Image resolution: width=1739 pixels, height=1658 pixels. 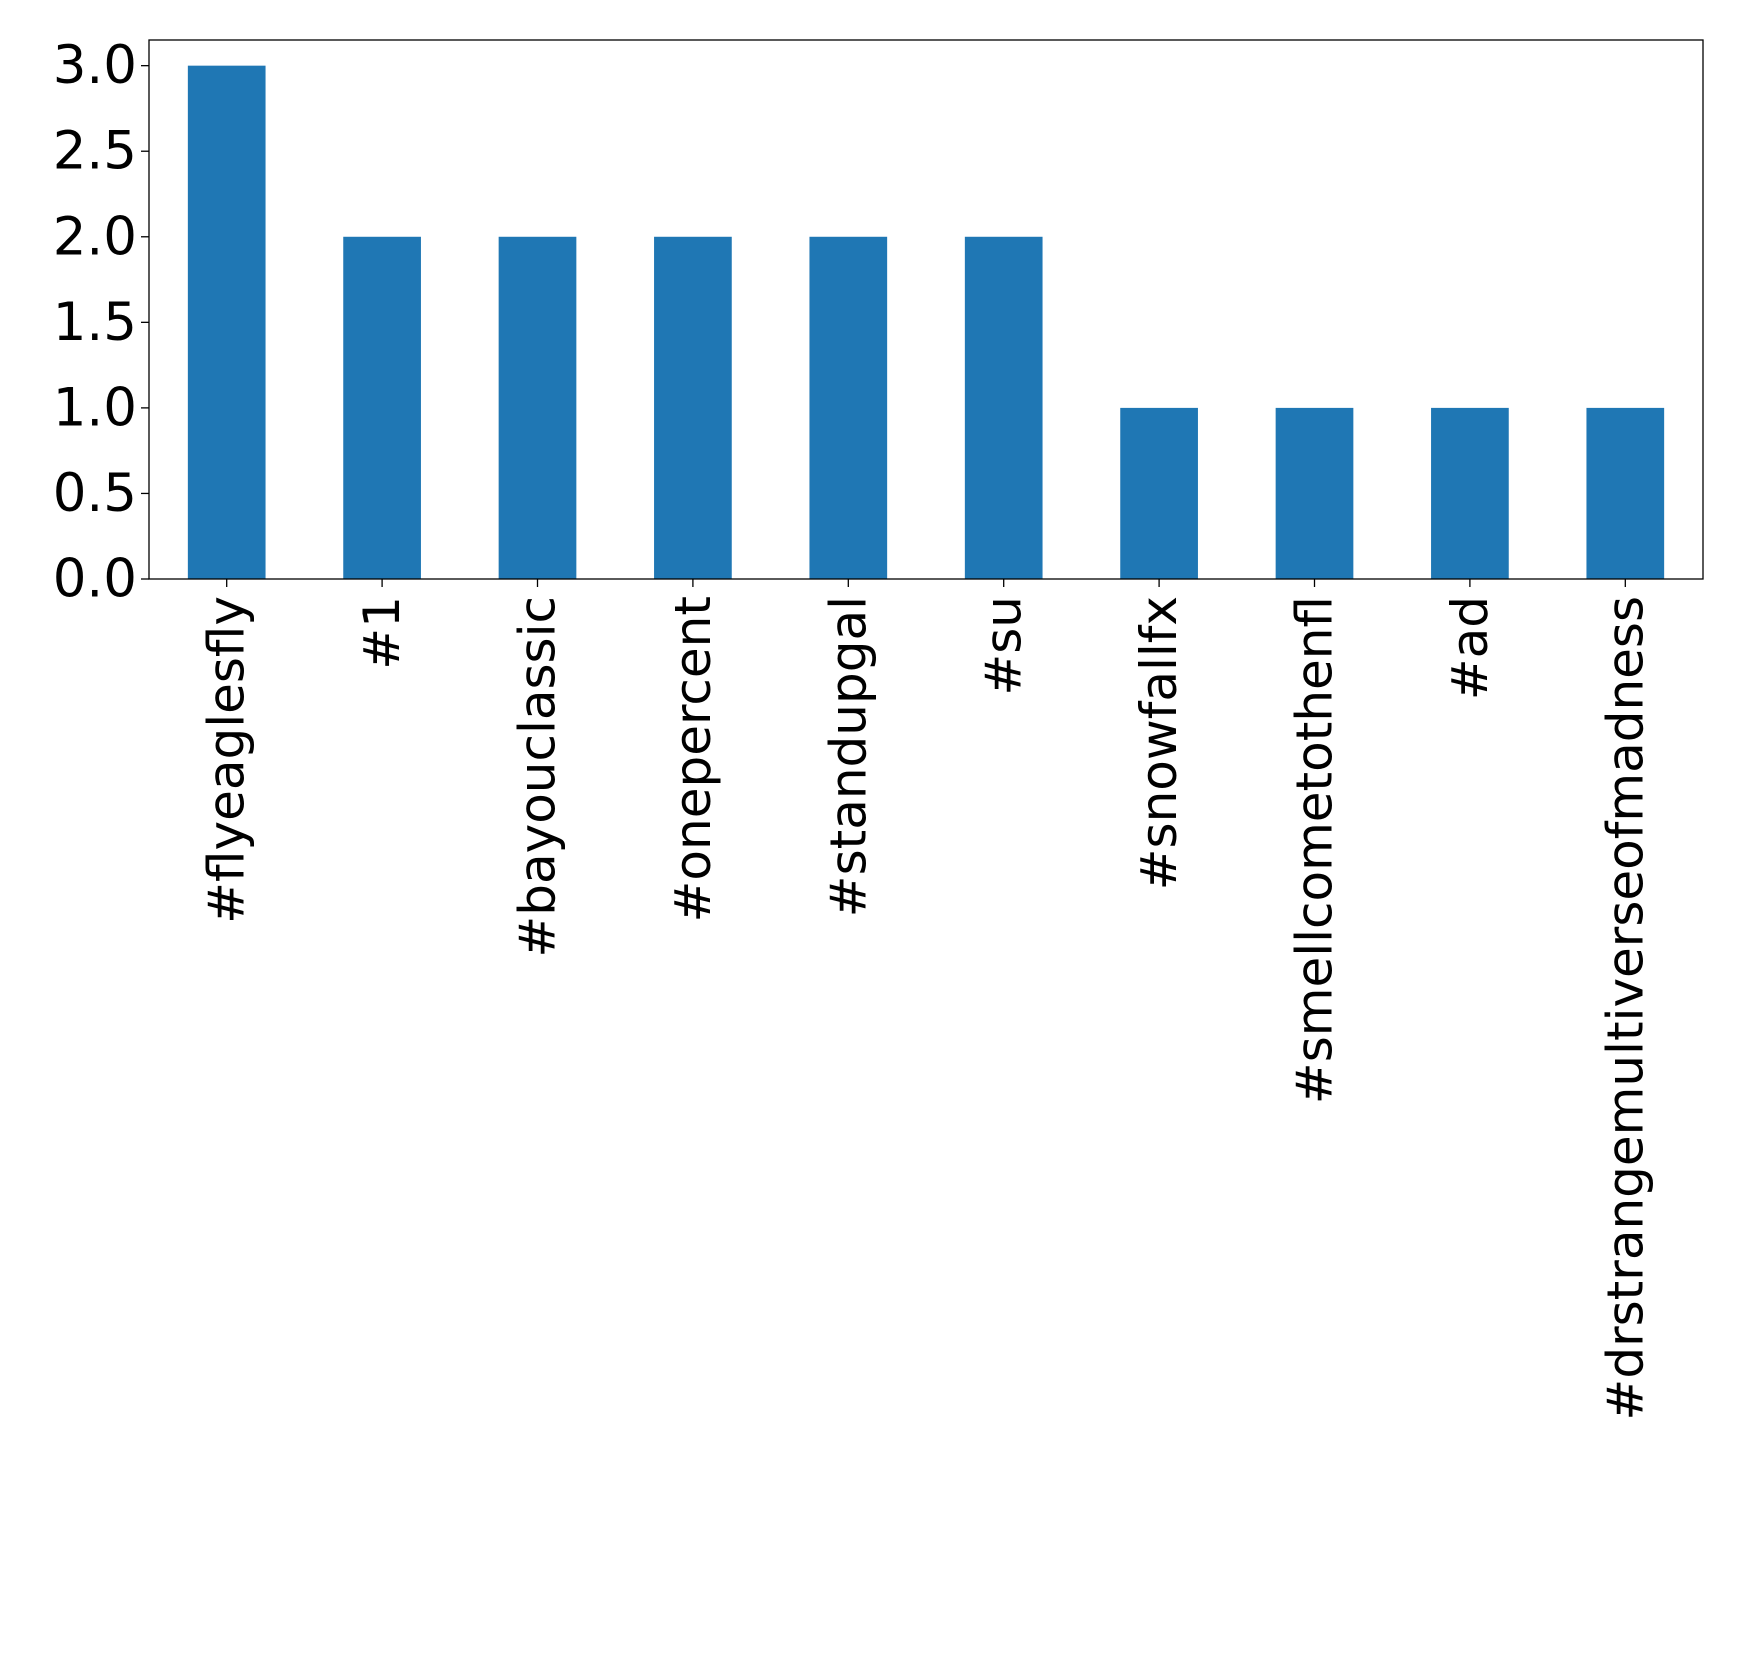 I want to click on y-tick-label: 1.0, so click(x=95, y=407).